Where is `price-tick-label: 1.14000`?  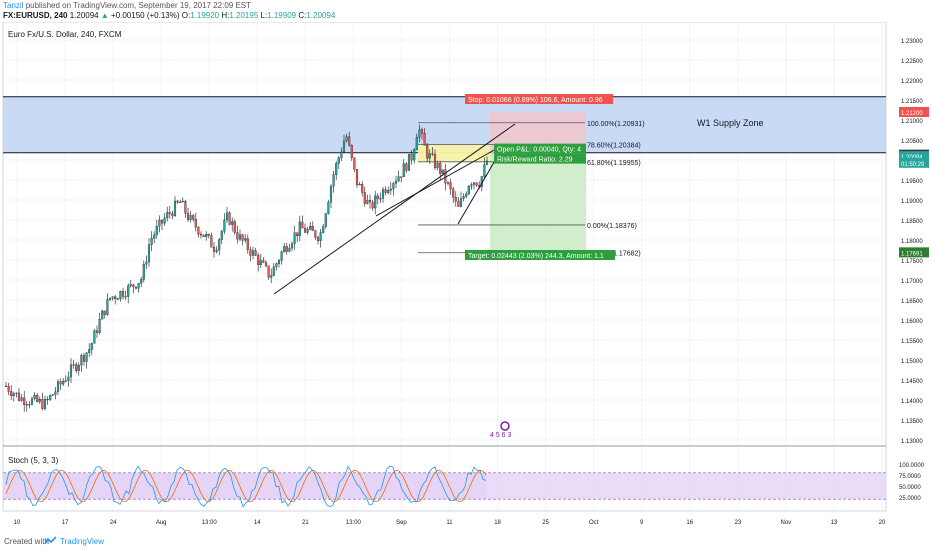
price-tick-label: 1.14000 is located at coordinates (912, 402).